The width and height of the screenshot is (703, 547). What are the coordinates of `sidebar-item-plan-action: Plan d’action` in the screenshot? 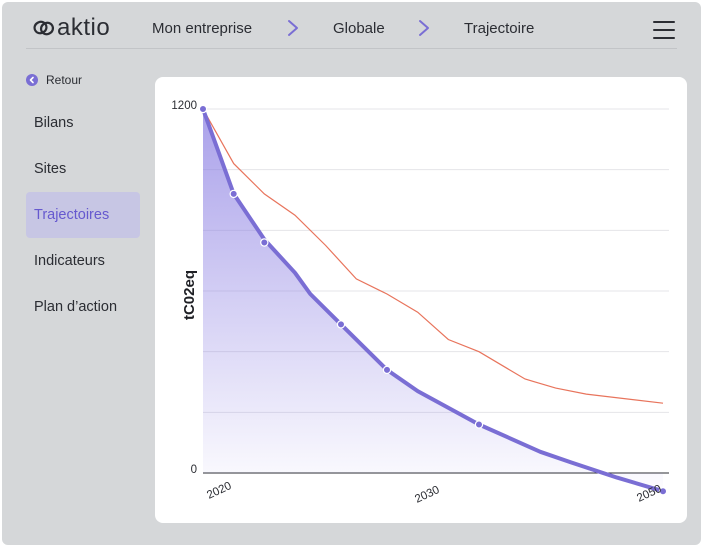 It's located at (76, 307).